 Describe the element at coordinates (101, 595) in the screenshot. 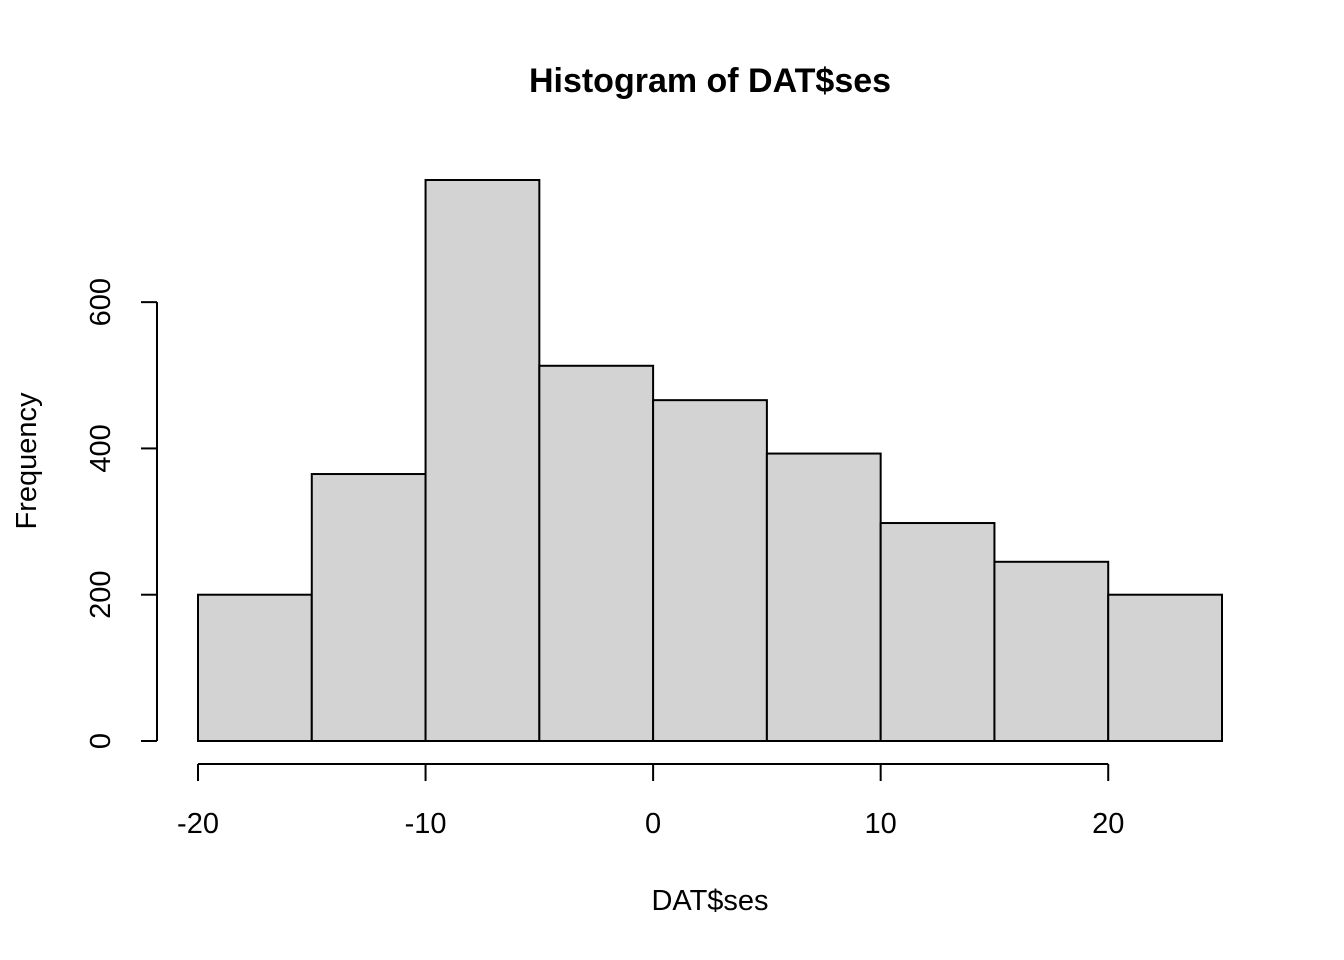

I see `y-tick-label: 200` at that location.